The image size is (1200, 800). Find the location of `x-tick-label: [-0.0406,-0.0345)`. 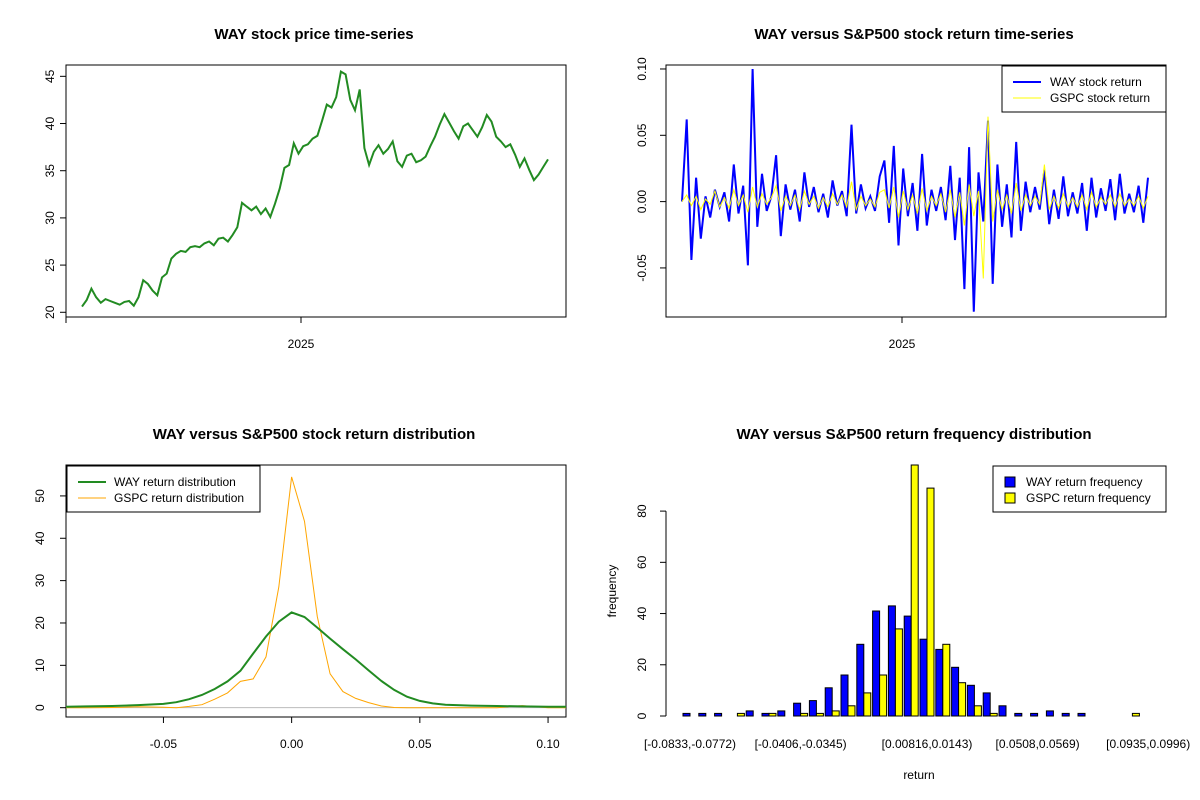

x-tick-label: [-0.0406,-0.0345) is located at coordinates (801, 744).